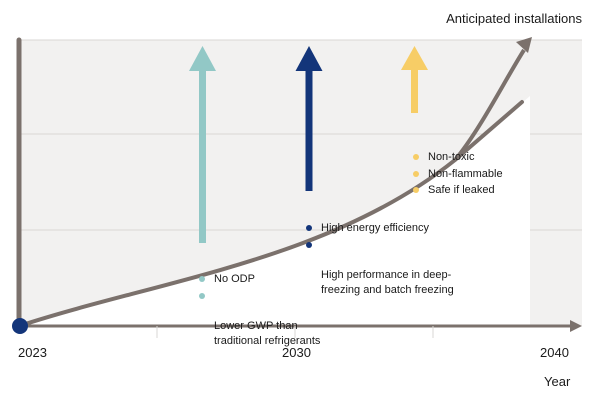 The width and height of the screenshot is (592, 400). What do you see at coordinates (514, 18) in the screenshot?
I see `y-axis-label: Anticipated installations` at bounding box center [514, 18].